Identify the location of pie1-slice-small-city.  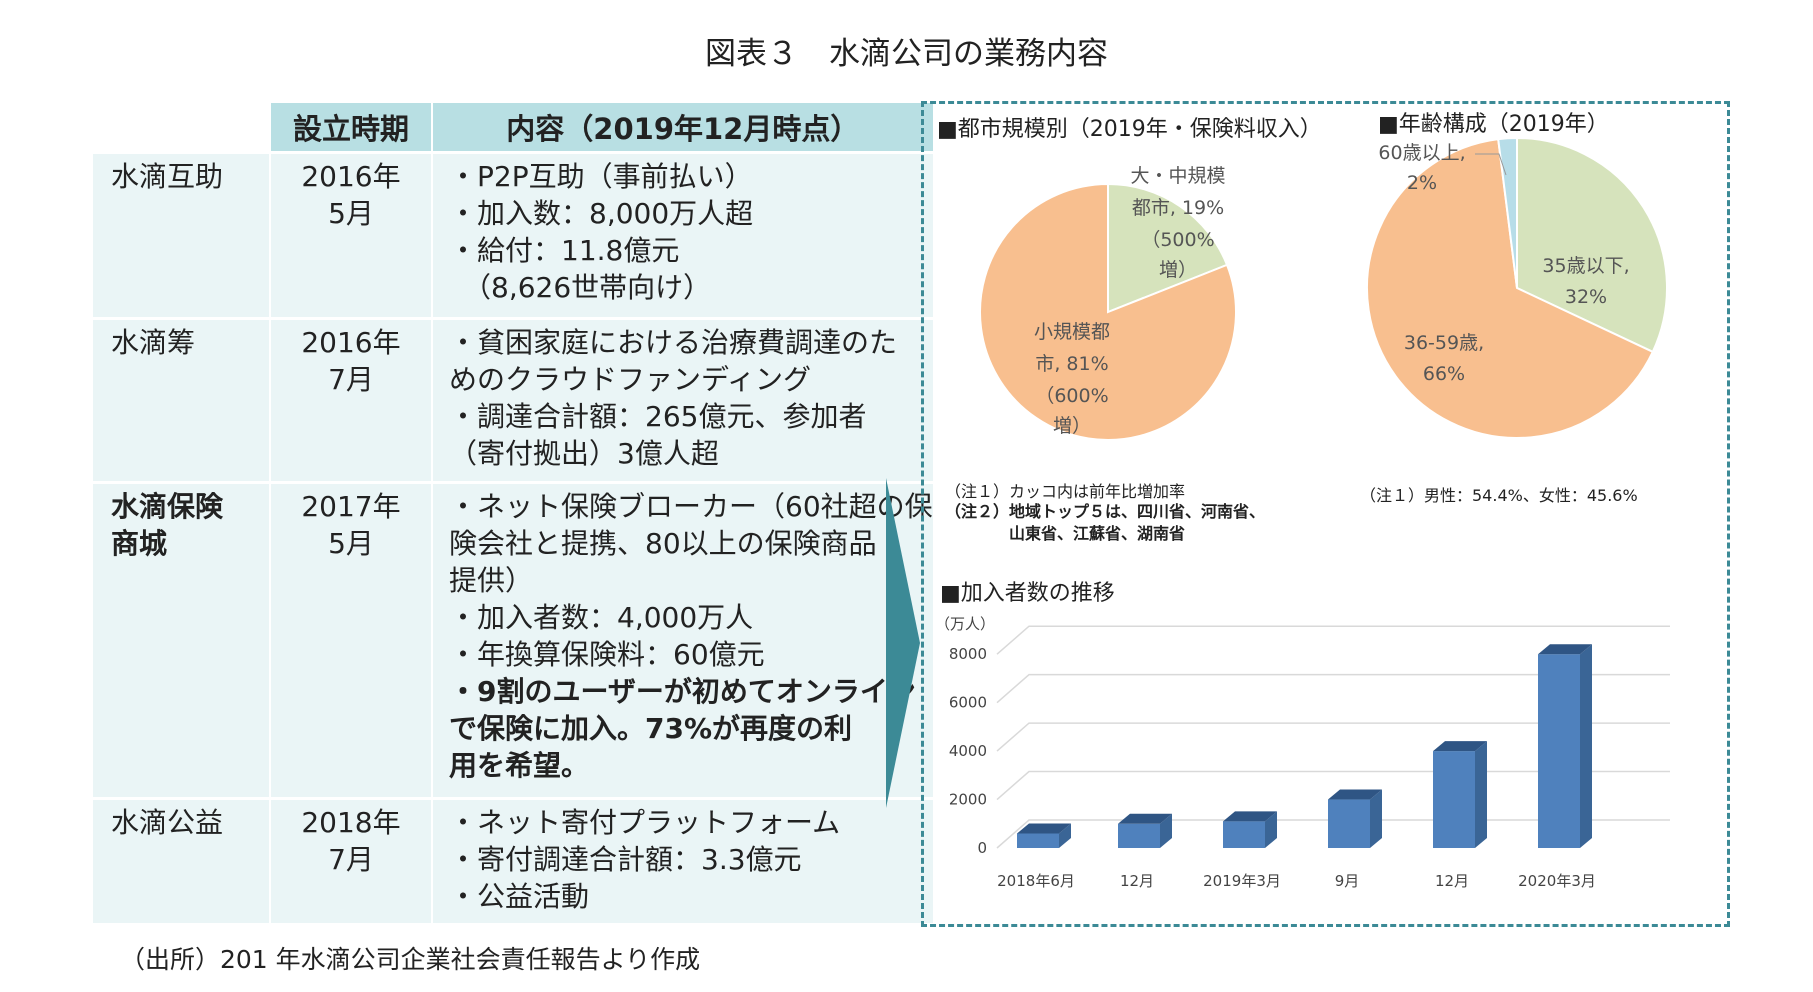
(1108, 311).